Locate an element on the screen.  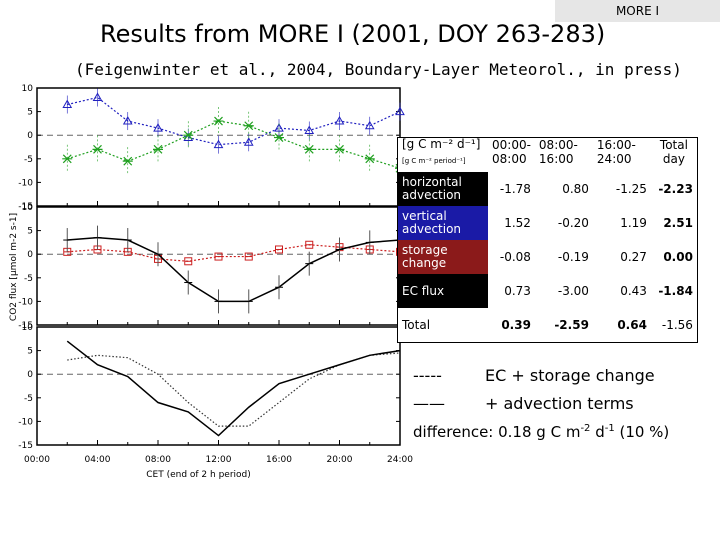
table-cell: -1.25 is located at coordinates (631, 189).